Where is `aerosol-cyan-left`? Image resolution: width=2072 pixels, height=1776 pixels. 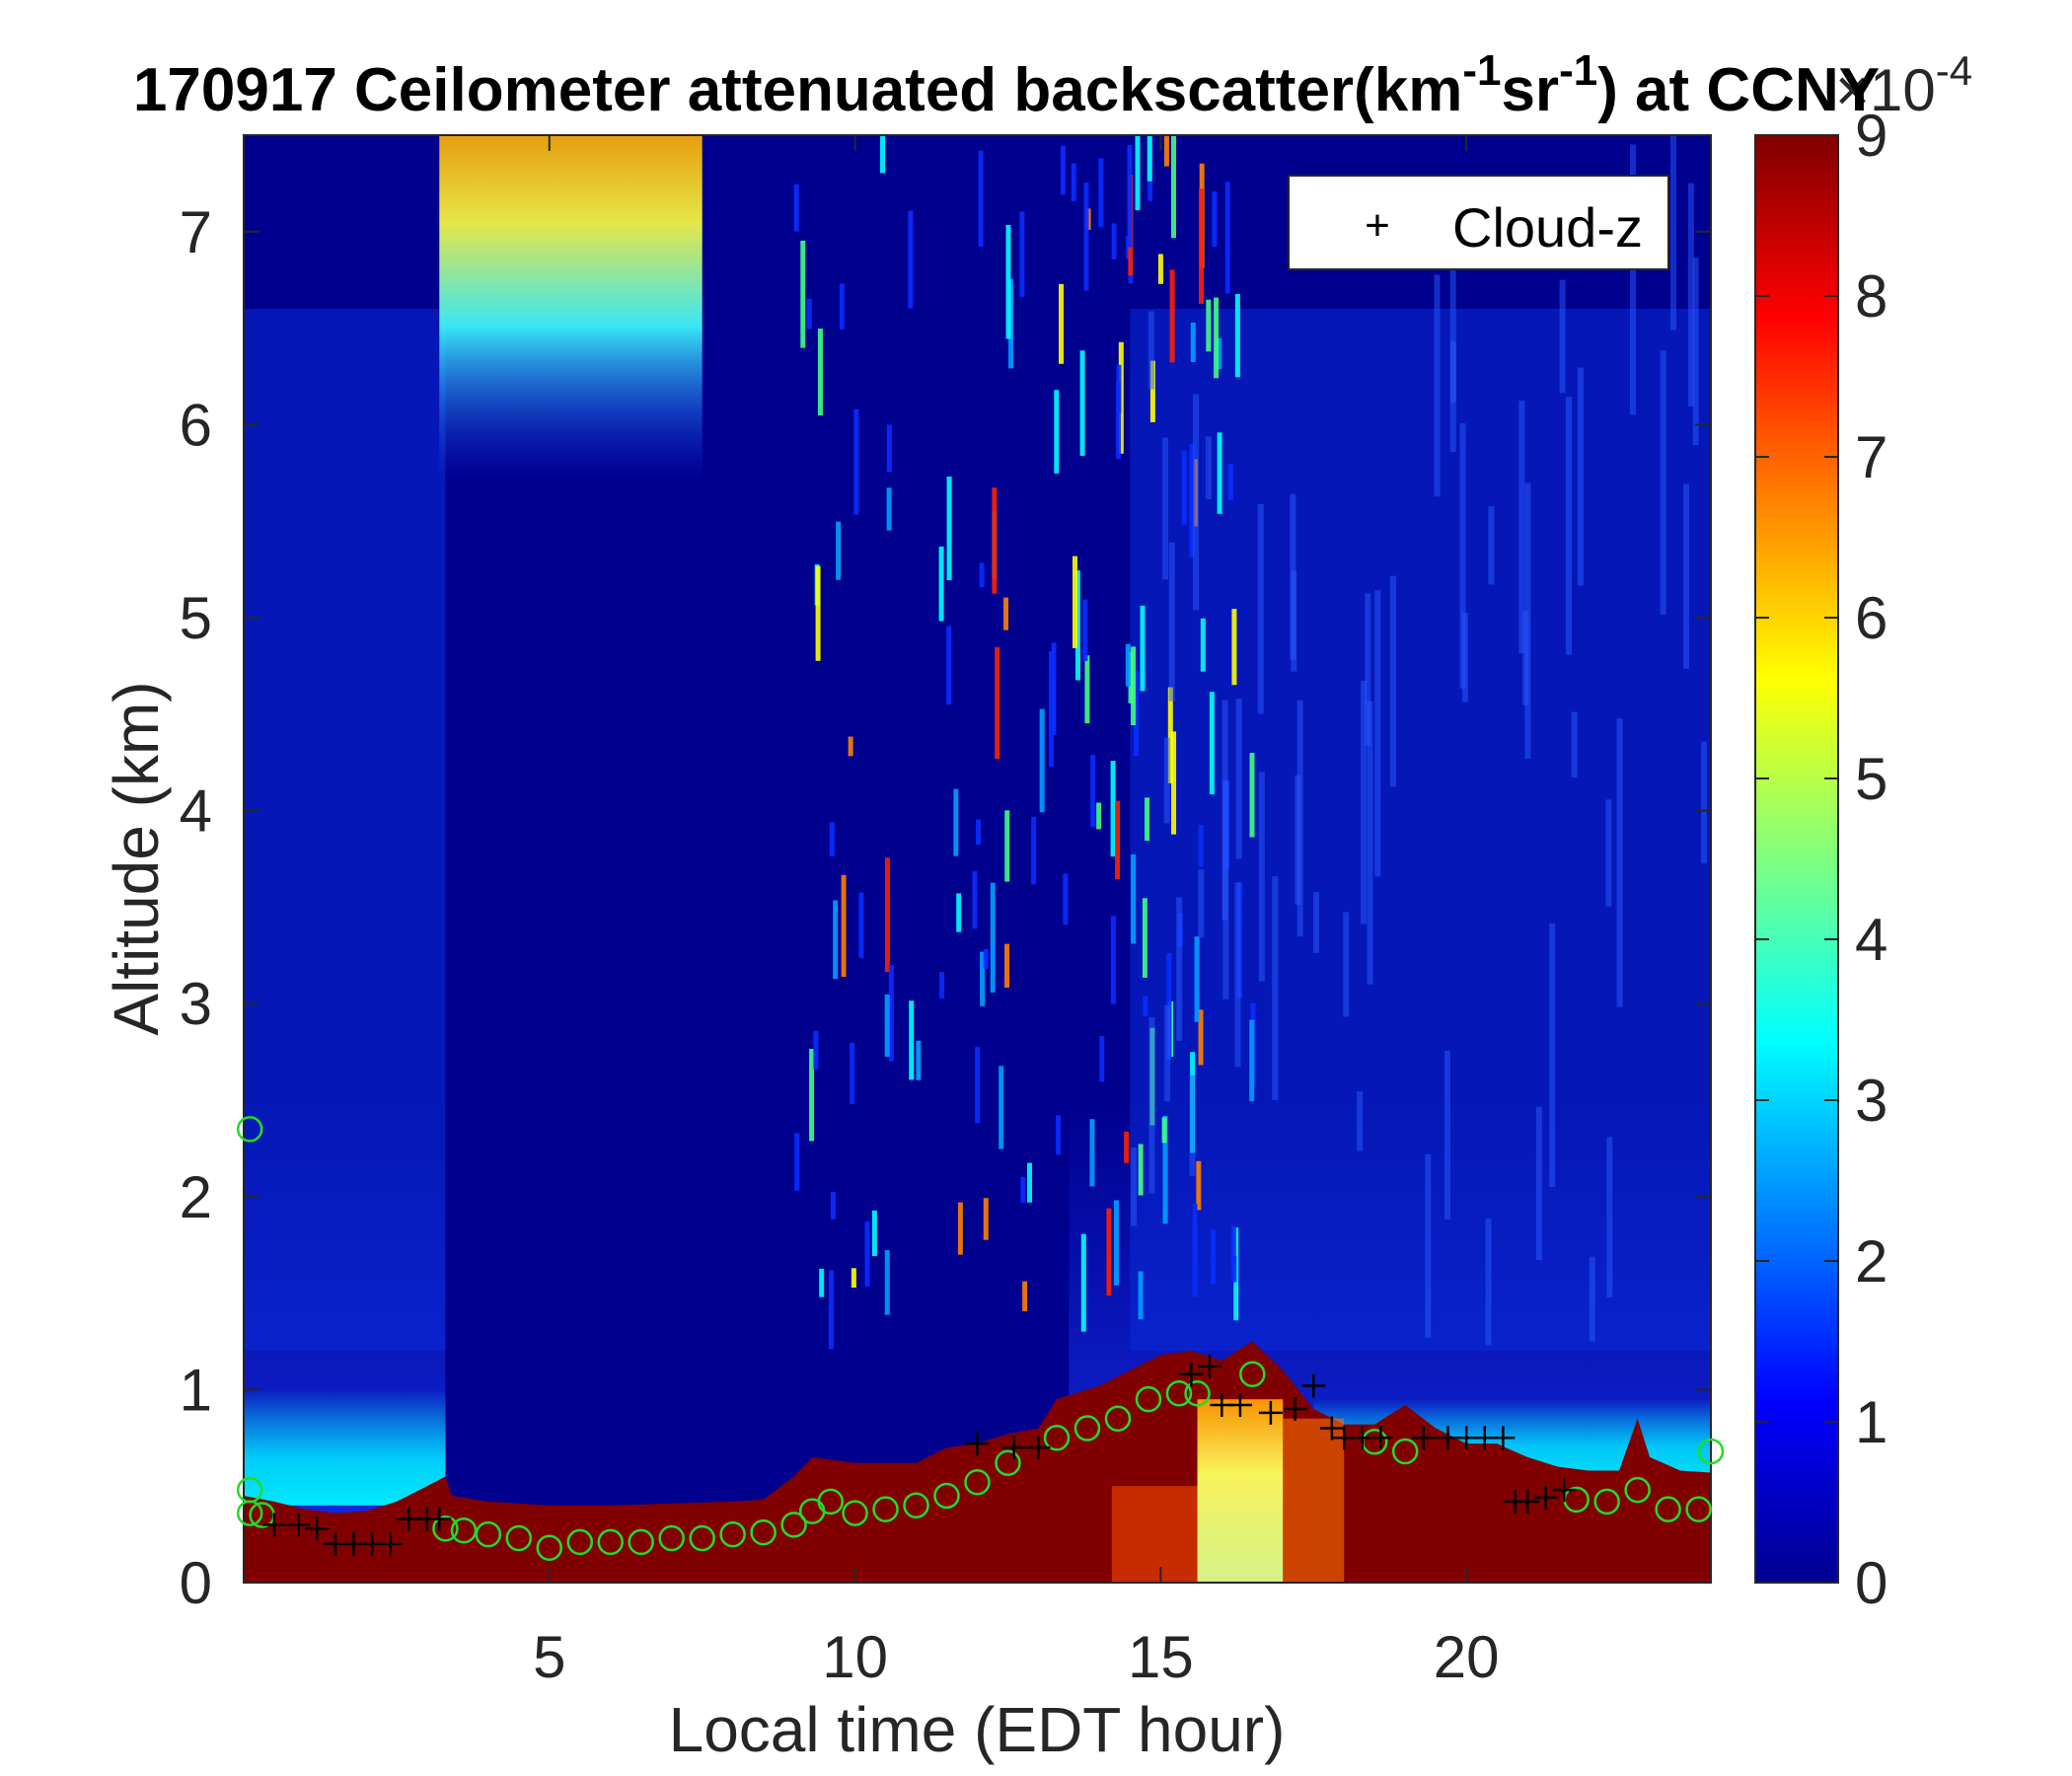
aerosol-cyan-left is located at coordinates (345, 1447).